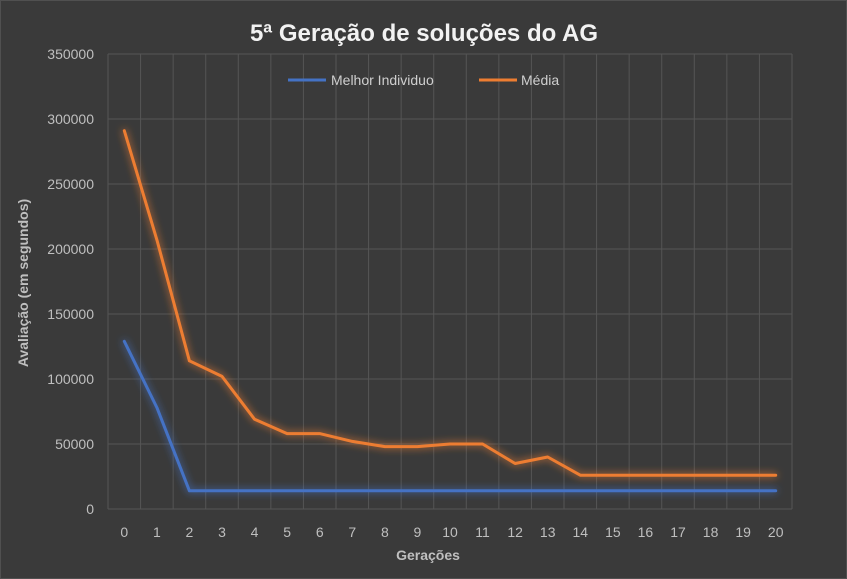 Image resolution: width=847 pixels, height=579 pixels. Describe the element at coordinates (222, 532) in the screenshot. I see `x-tick-label: 3` at that location.